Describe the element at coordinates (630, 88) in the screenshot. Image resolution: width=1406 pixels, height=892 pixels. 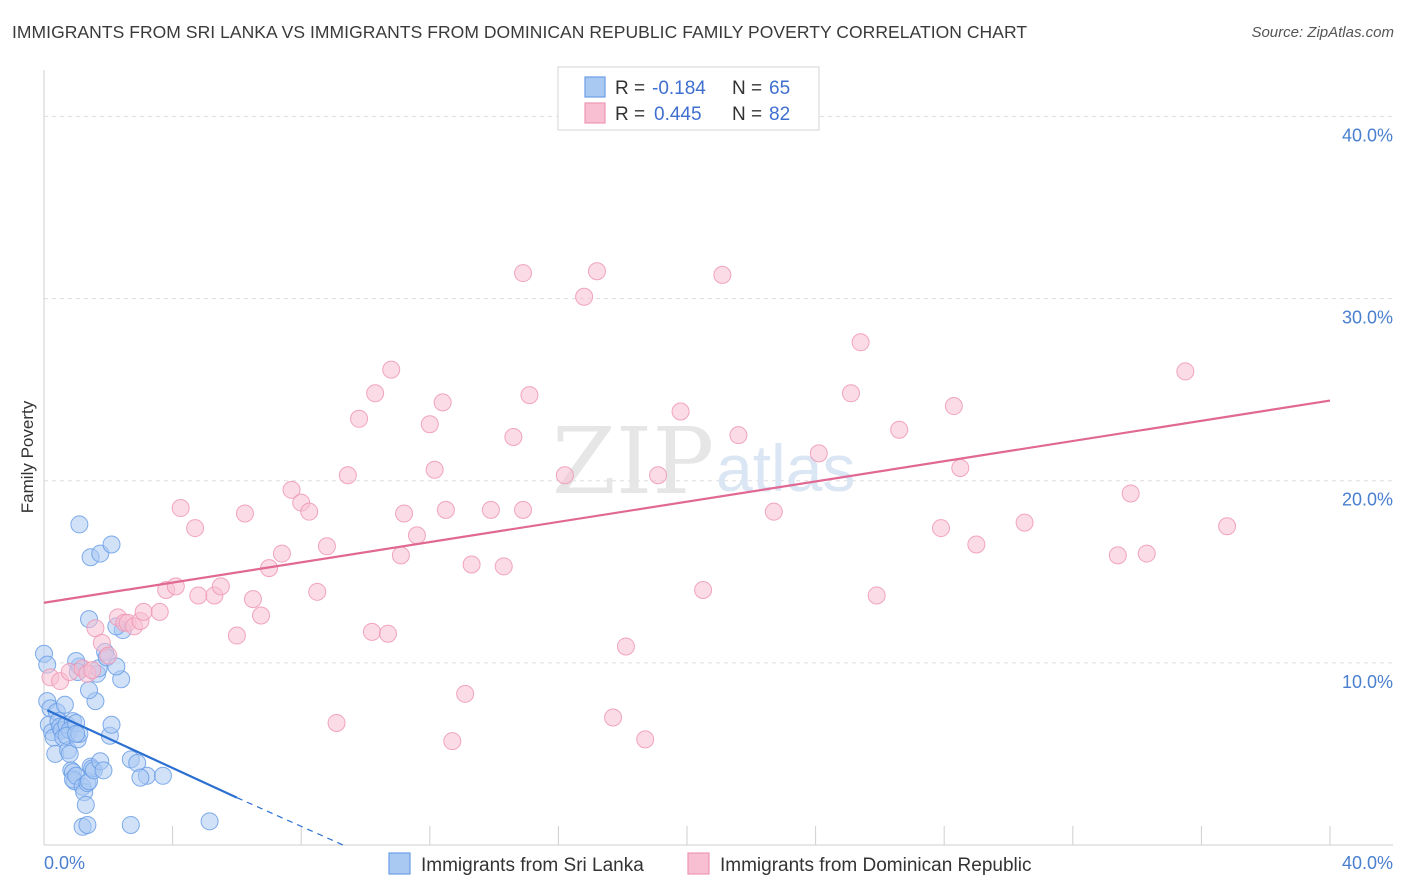
I see `legend-r-label-1: R =` at that location.